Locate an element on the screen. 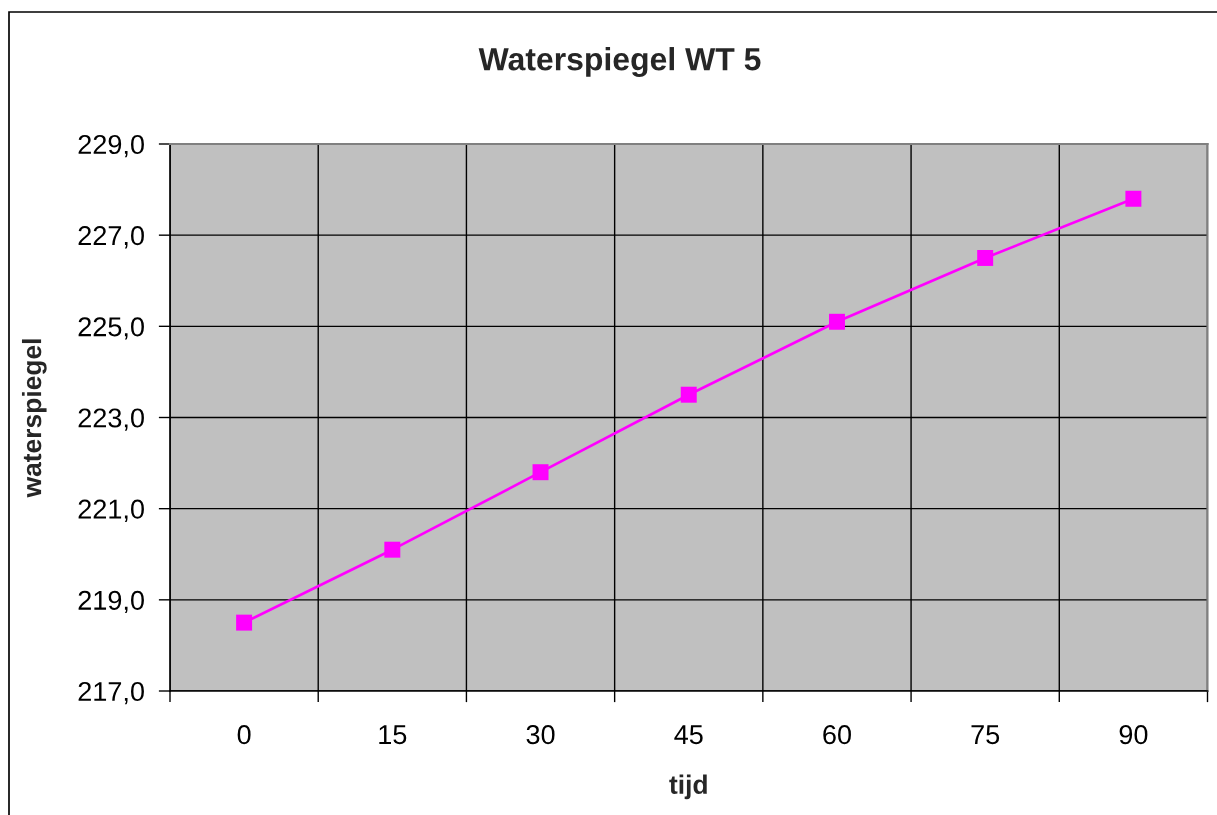 This screenshot has height=815, width=1217. x-tick-label: 0 is located at coordinates (244, 735).